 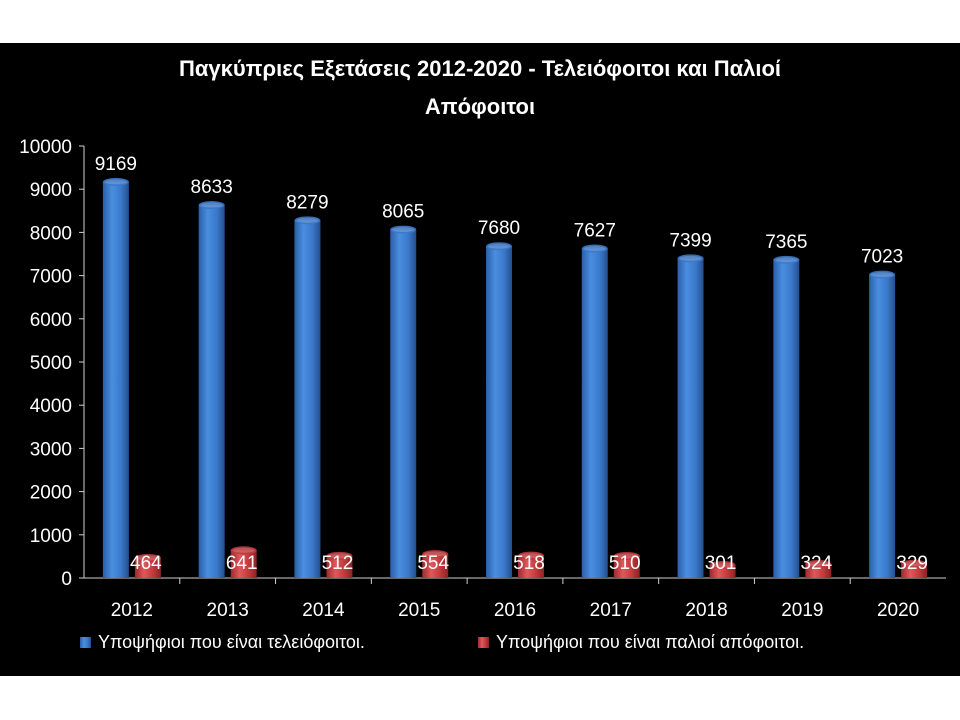 What do you see at coordinates (51, 363) in the screenshot?
I see `y-tick-label: 5000` at bounding box center [51, 363].